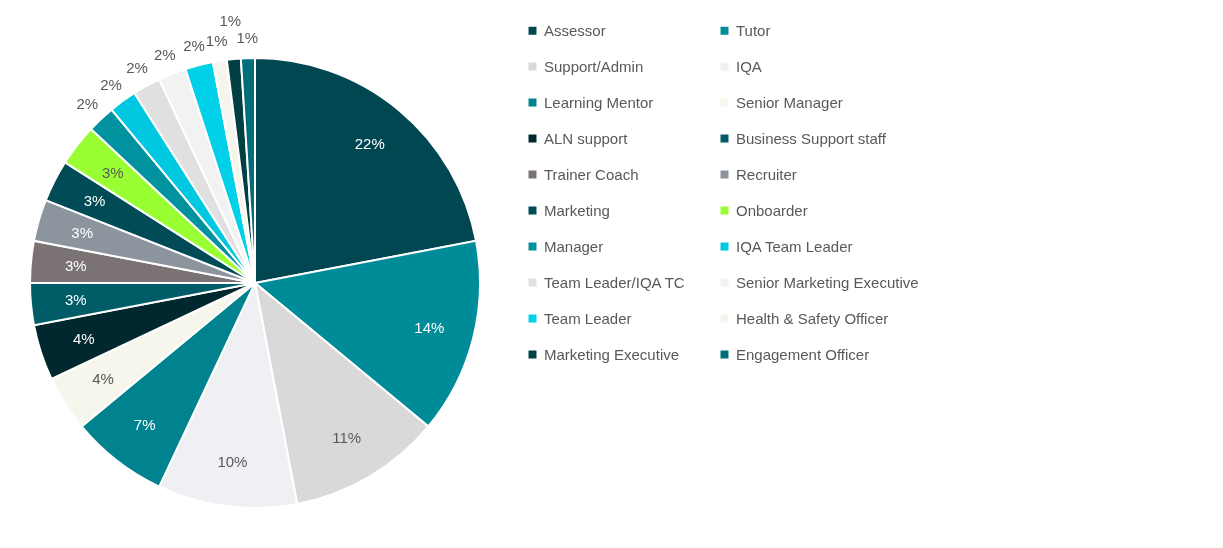  I want to click on legend-label: Team Leader, so click(588, 318).